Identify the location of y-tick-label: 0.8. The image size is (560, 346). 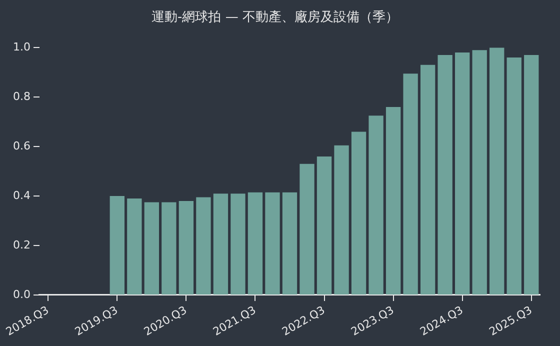
(21, 96).